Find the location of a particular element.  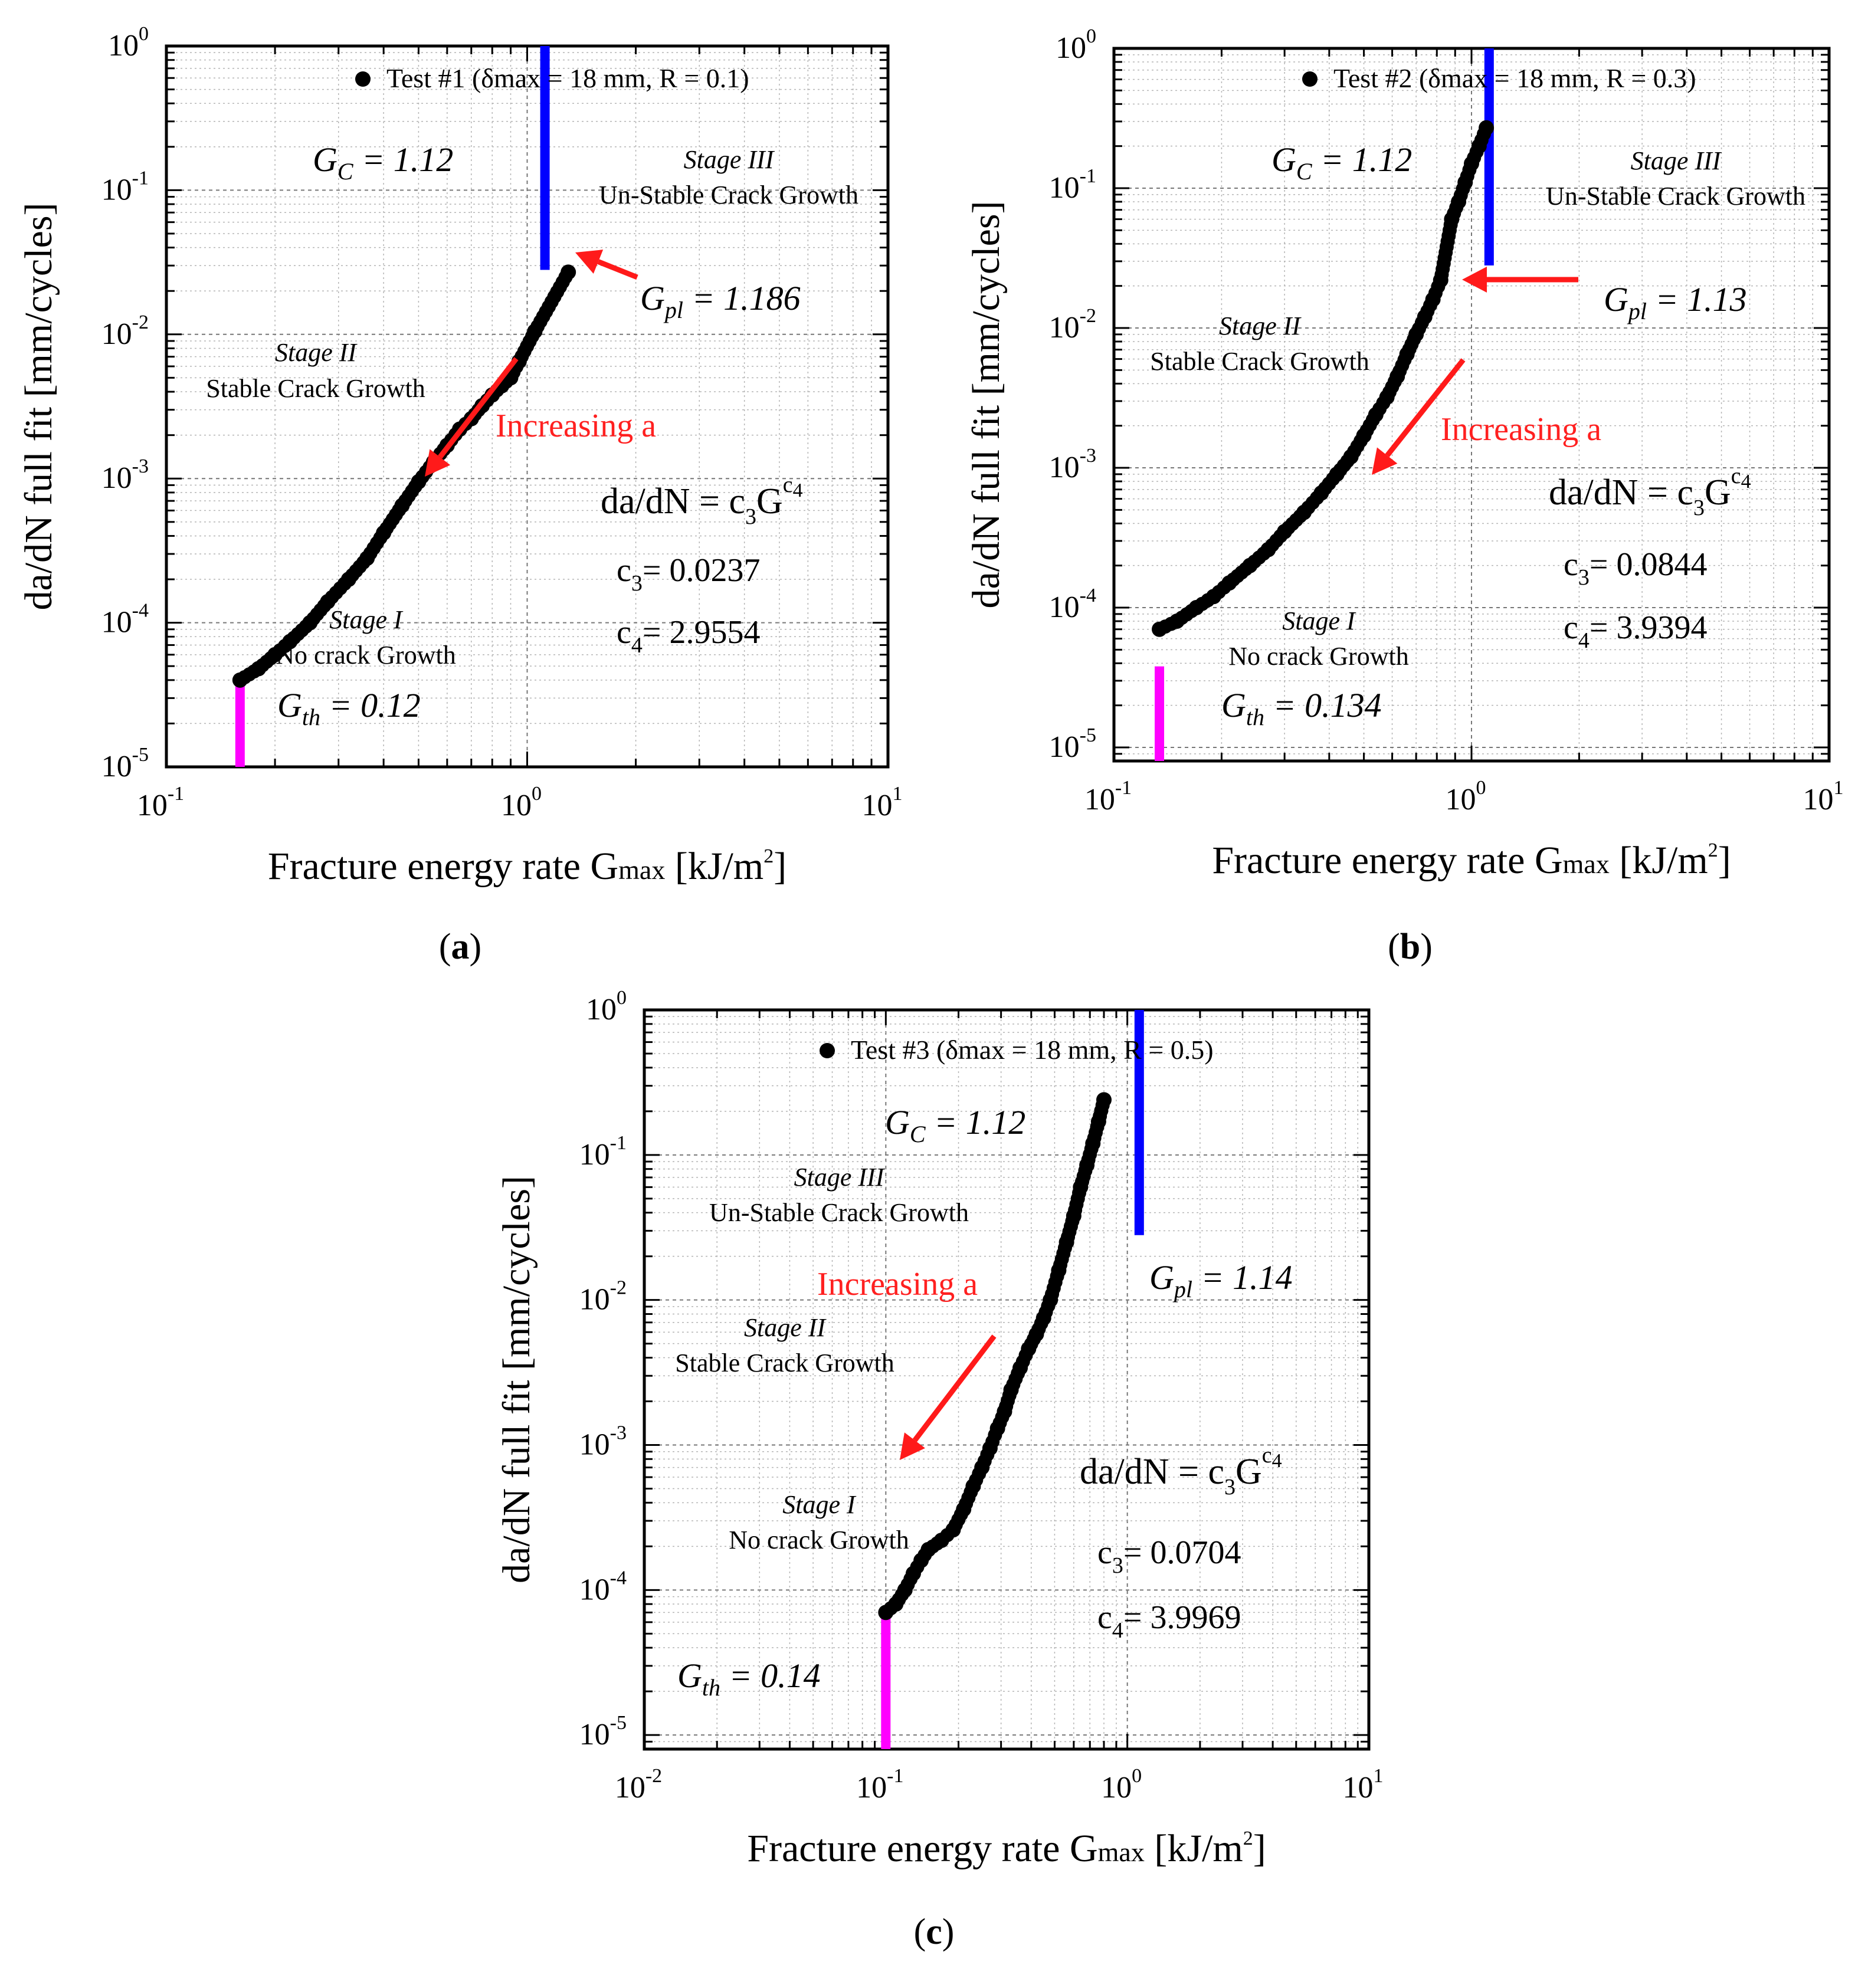

legend-label: Test #1 (δmax = 18 mm, R = 0.1) is located at coordinates (567, 78).